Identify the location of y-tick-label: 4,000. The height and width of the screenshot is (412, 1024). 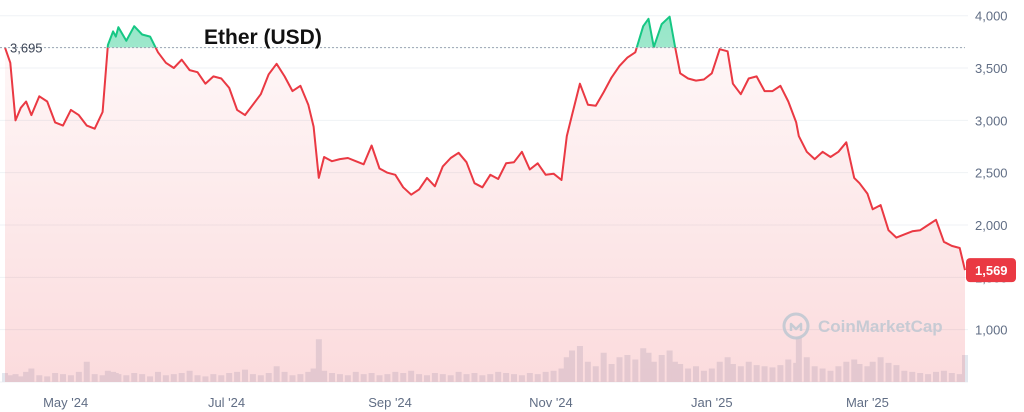
(991, 16).